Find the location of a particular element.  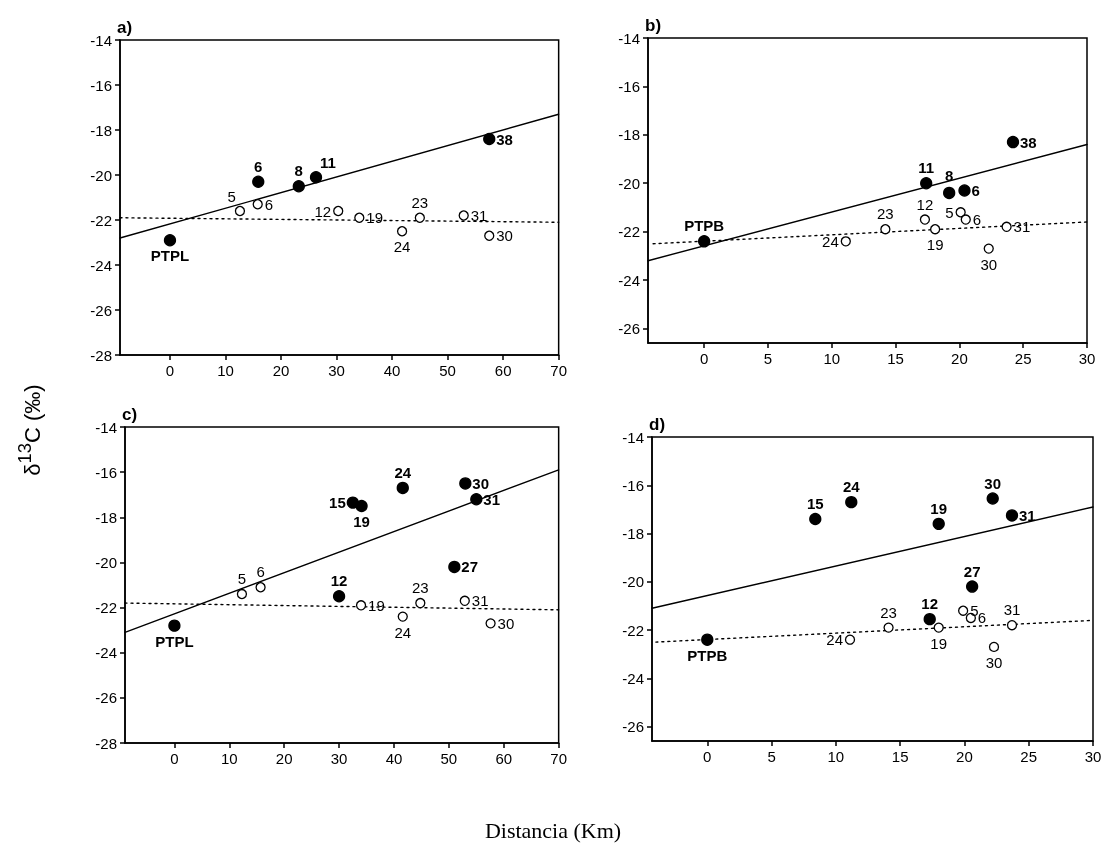

annotation: 15 is located at coordinates (337, 503).